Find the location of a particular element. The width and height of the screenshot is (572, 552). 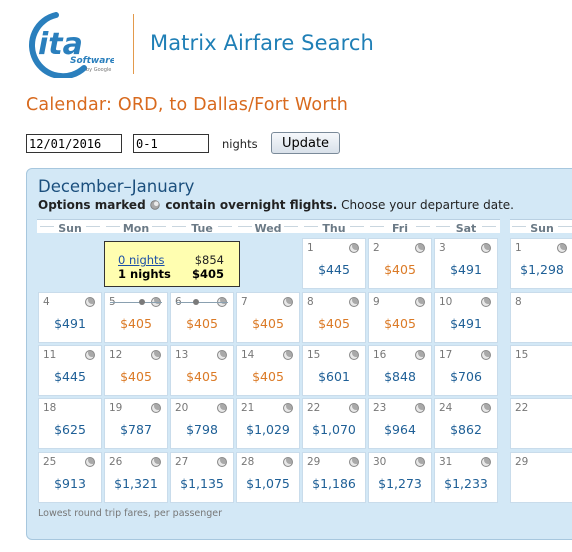

day-number: 31 is located at coordinates (446, 462).